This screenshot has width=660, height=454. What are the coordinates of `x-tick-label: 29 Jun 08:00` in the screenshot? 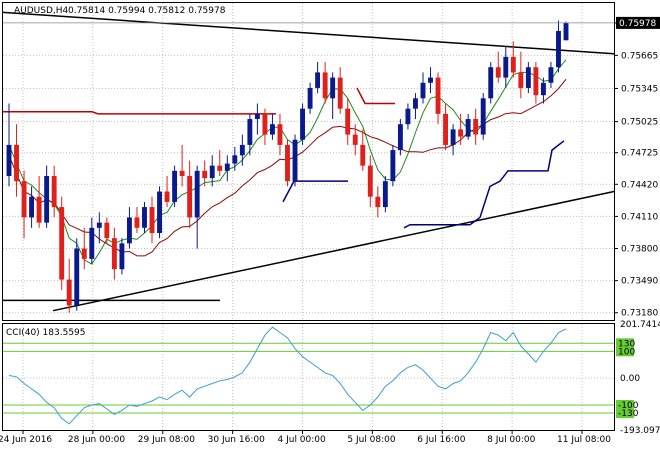 It's located at (166, 440).